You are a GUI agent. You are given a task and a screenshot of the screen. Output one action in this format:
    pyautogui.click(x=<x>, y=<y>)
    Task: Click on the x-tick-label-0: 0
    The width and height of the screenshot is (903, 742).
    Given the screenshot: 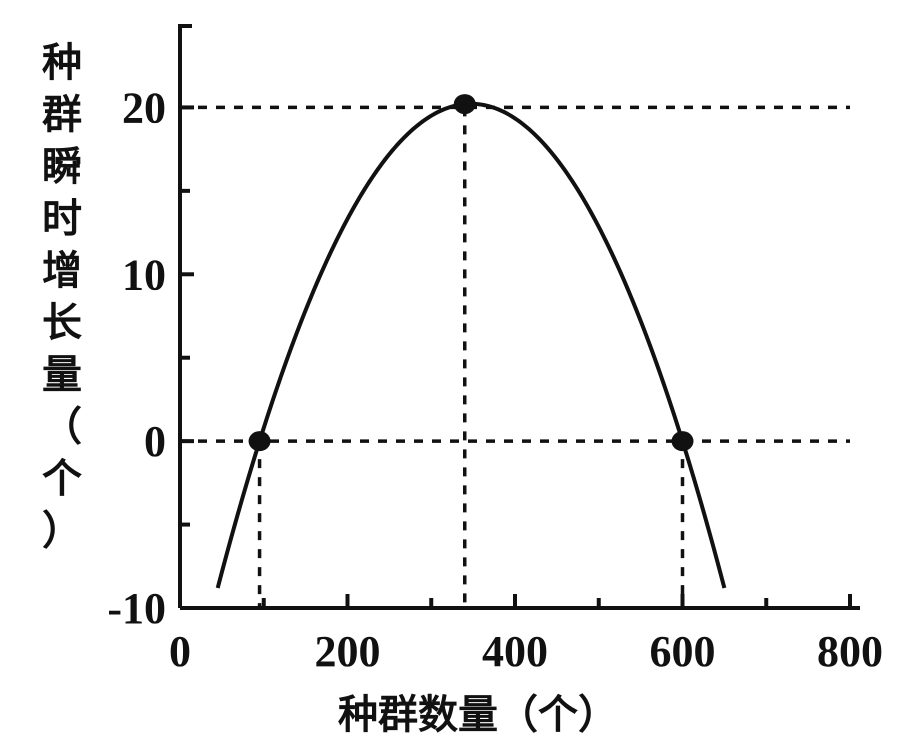 What is the action you would take?
    pyautogui.click(x=180, y=651)
    